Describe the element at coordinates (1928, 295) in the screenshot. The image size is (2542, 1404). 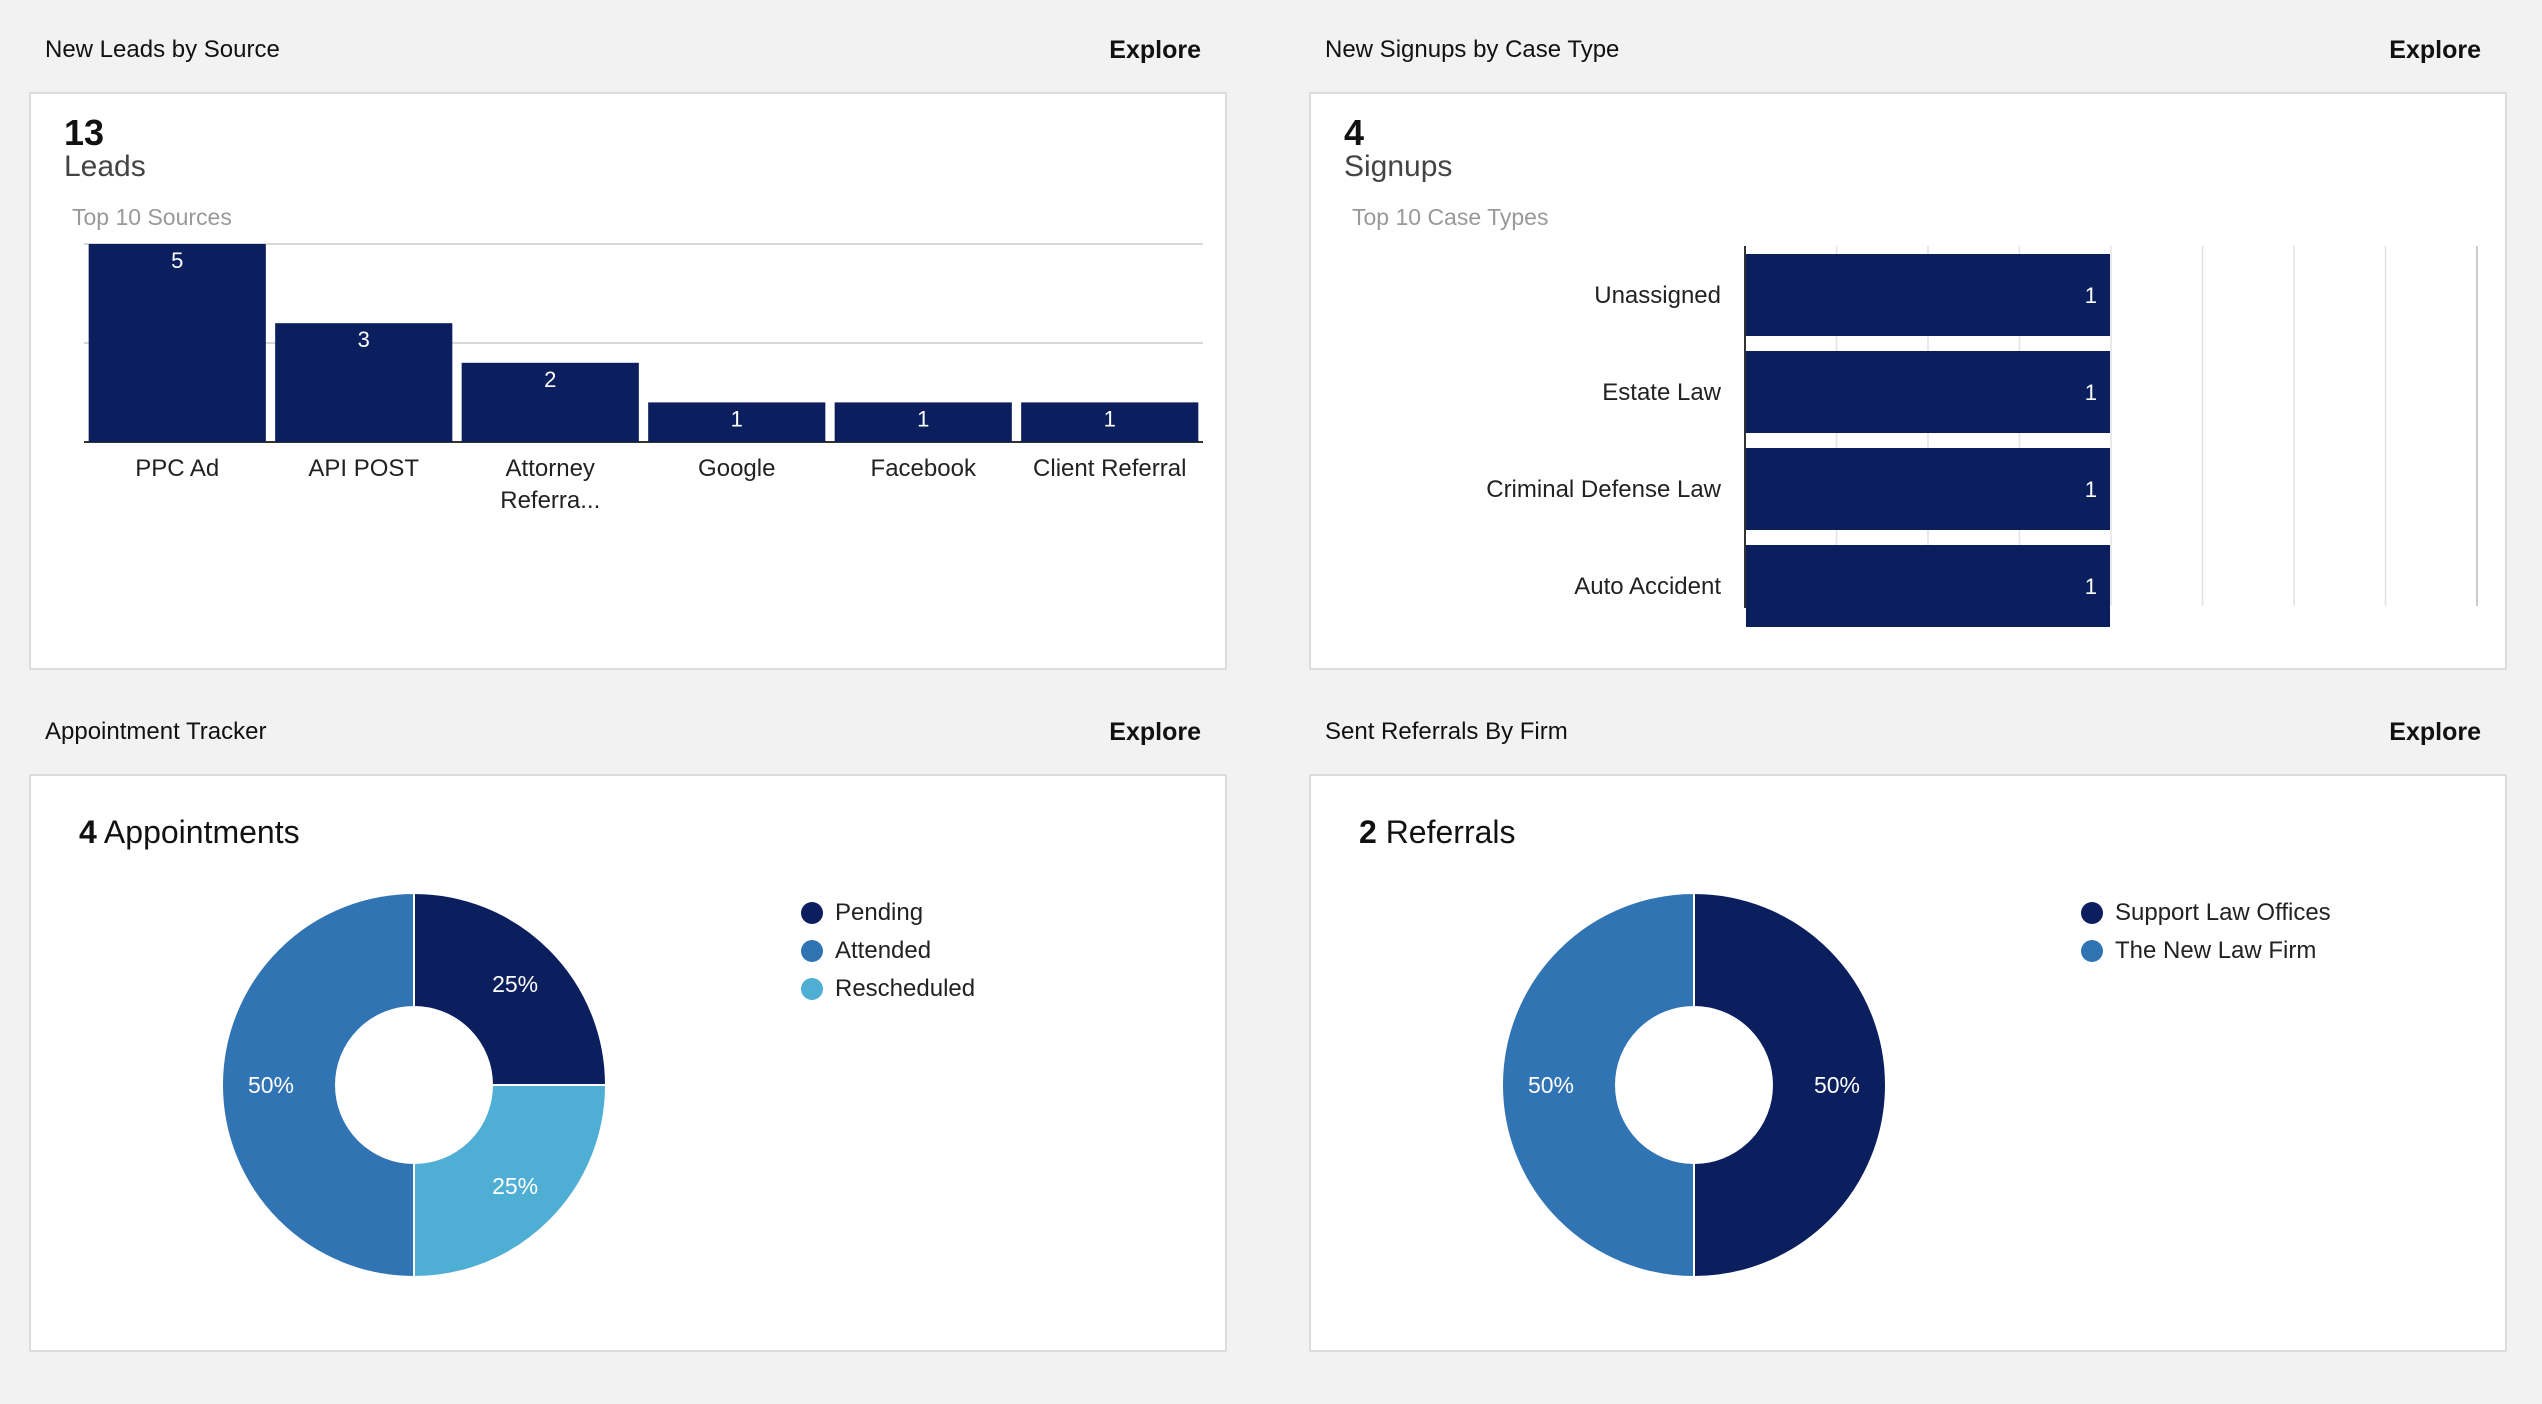
I see `signups-bar-unassigned` at that location.